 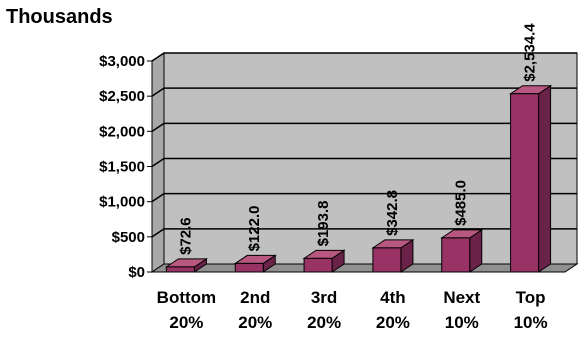 I want to click on chart-title: Thousands, so click(x=59, y=17).